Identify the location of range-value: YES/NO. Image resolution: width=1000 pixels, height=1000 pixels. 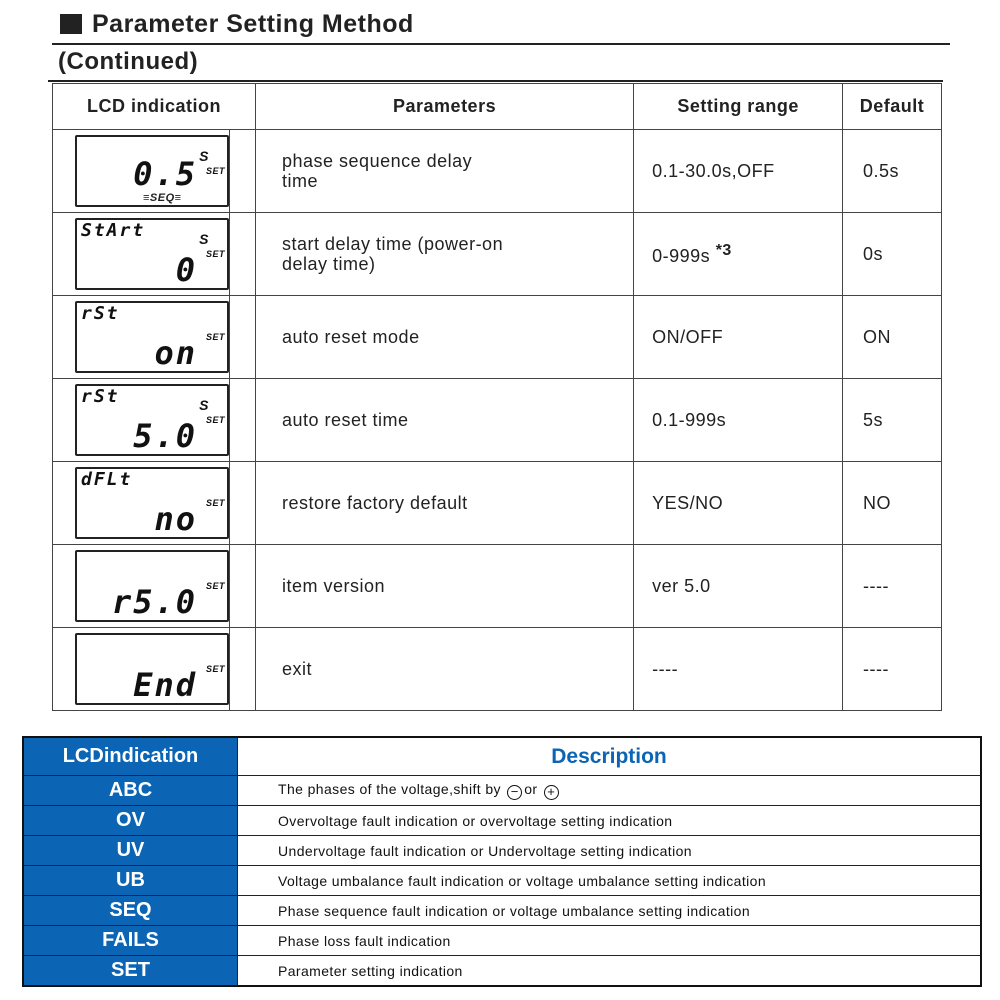
(688, 502).